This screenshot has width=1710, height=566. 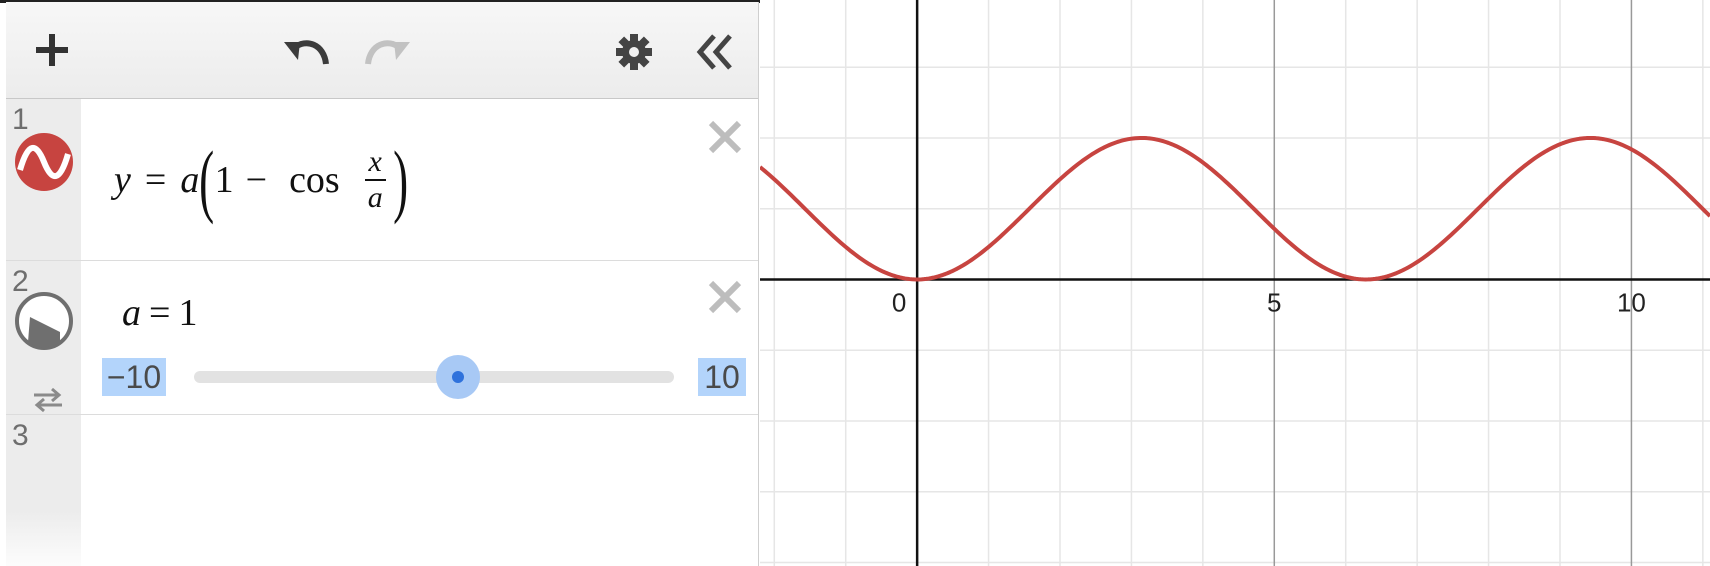 What do you see at coordinates (1631, 302) in the screenshot?
I see `x-tick-label: 10` at bounding box center [1631, 302].